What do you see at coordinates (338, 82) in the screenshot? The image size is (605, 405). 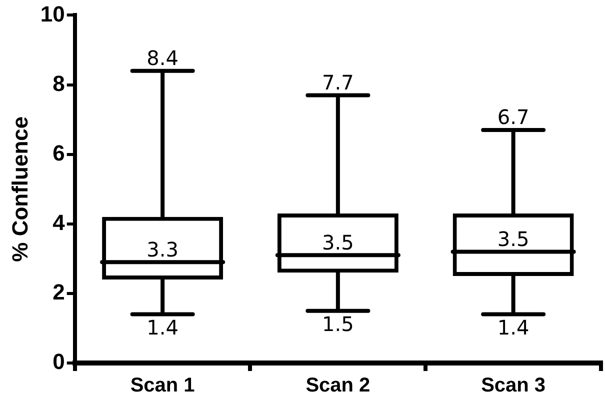 I see `annotation: 7.7` at bounding box center [338, 82].